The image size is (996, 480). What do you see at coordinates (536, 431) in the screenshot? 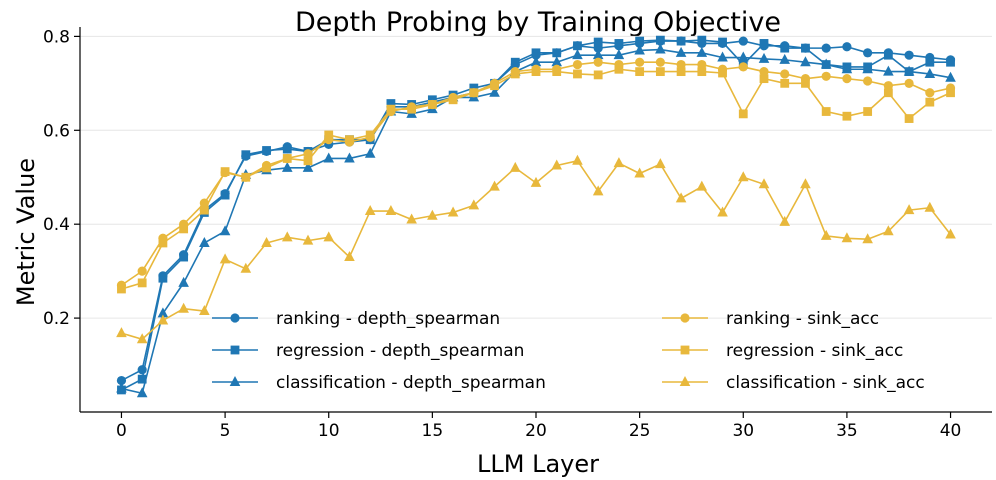
I see `x-tick-label: 20` at bounding box center [536, 431].